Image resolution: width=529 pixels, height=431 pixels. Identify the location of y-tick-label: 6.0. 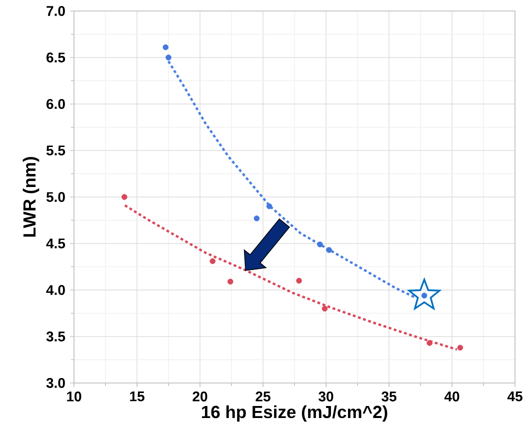
(55, 104).